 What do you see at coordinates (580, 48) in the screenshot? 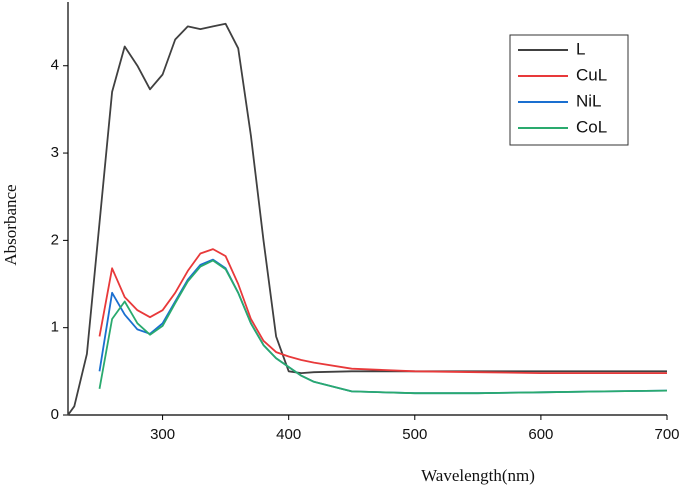
I see `legend-label: L` at bounding box center [580, 48].